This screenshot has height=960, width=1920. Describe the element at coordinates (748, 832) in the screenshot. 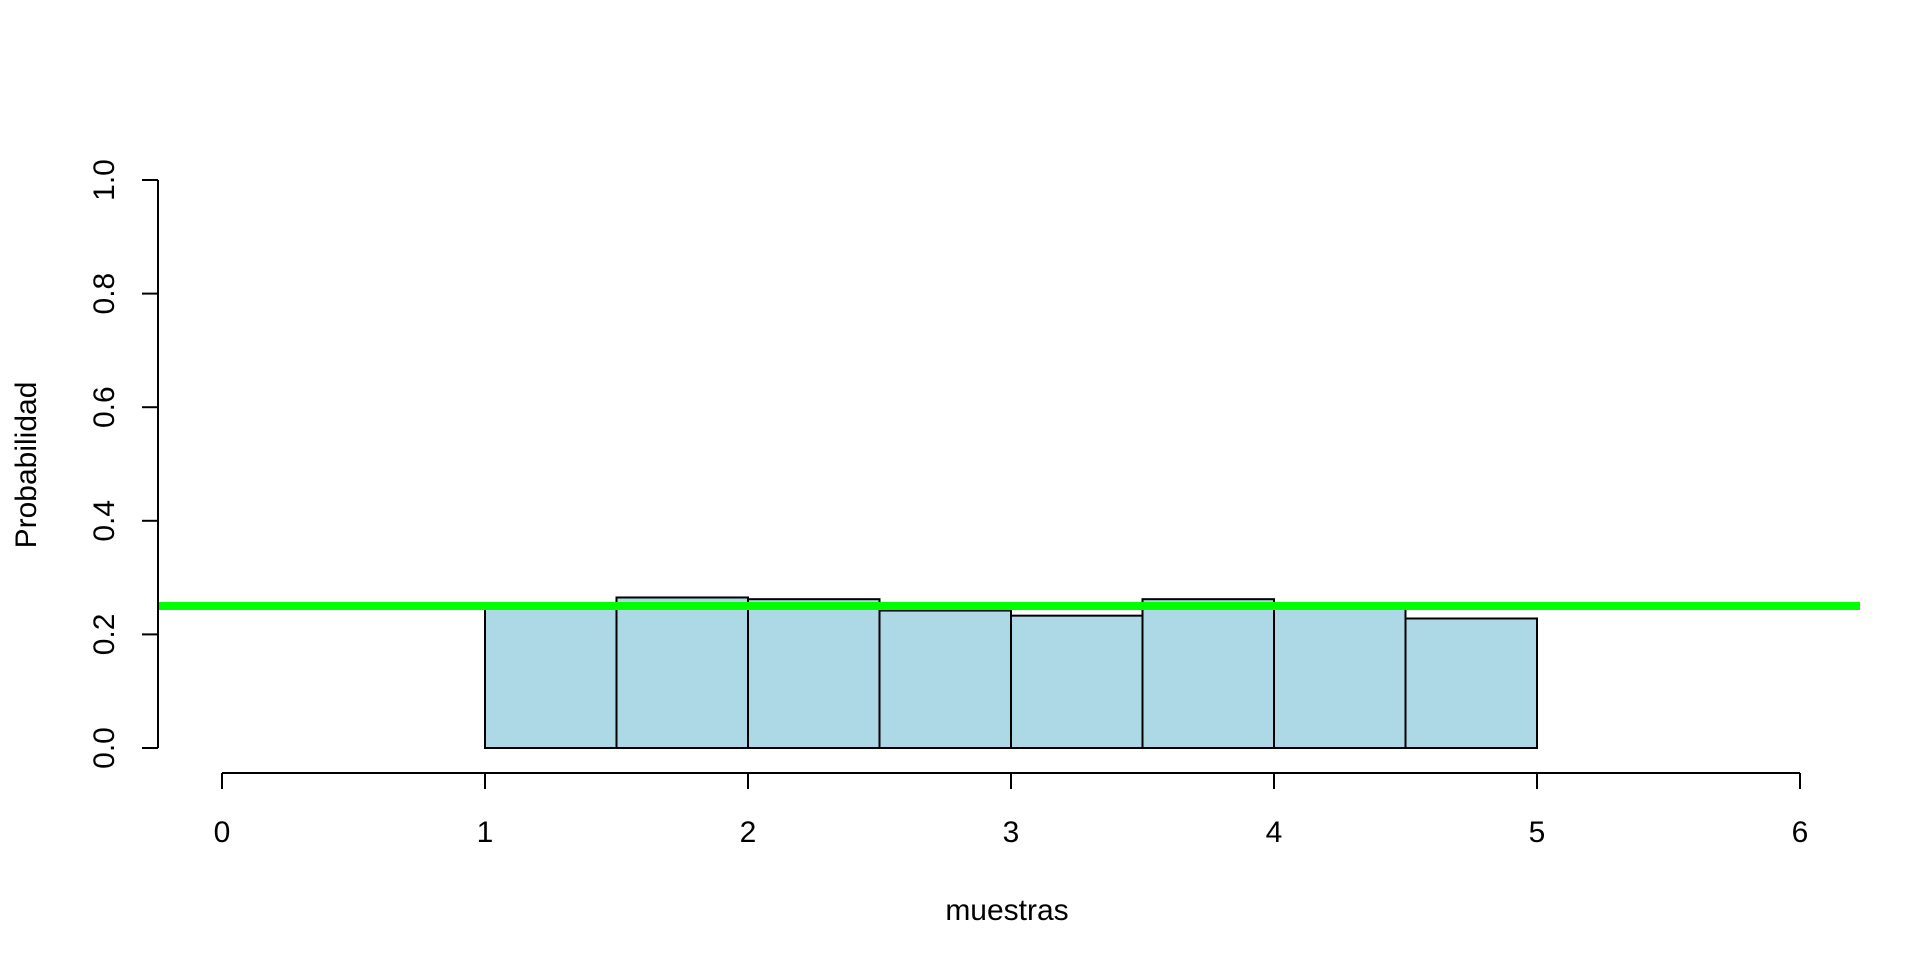

I see `x-tick-label: 2` at that location.